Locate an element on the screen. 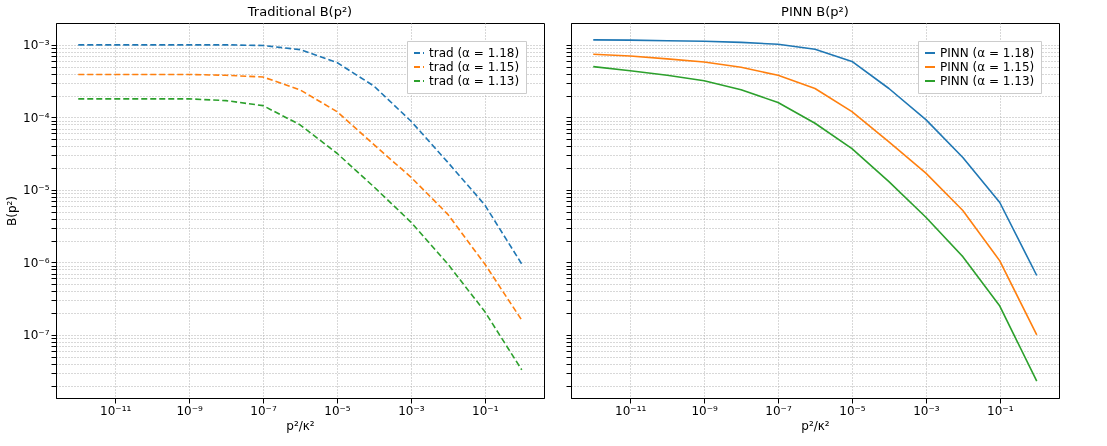  legend-label: trad (α = 1.18) is located at coordinates (474, 53).